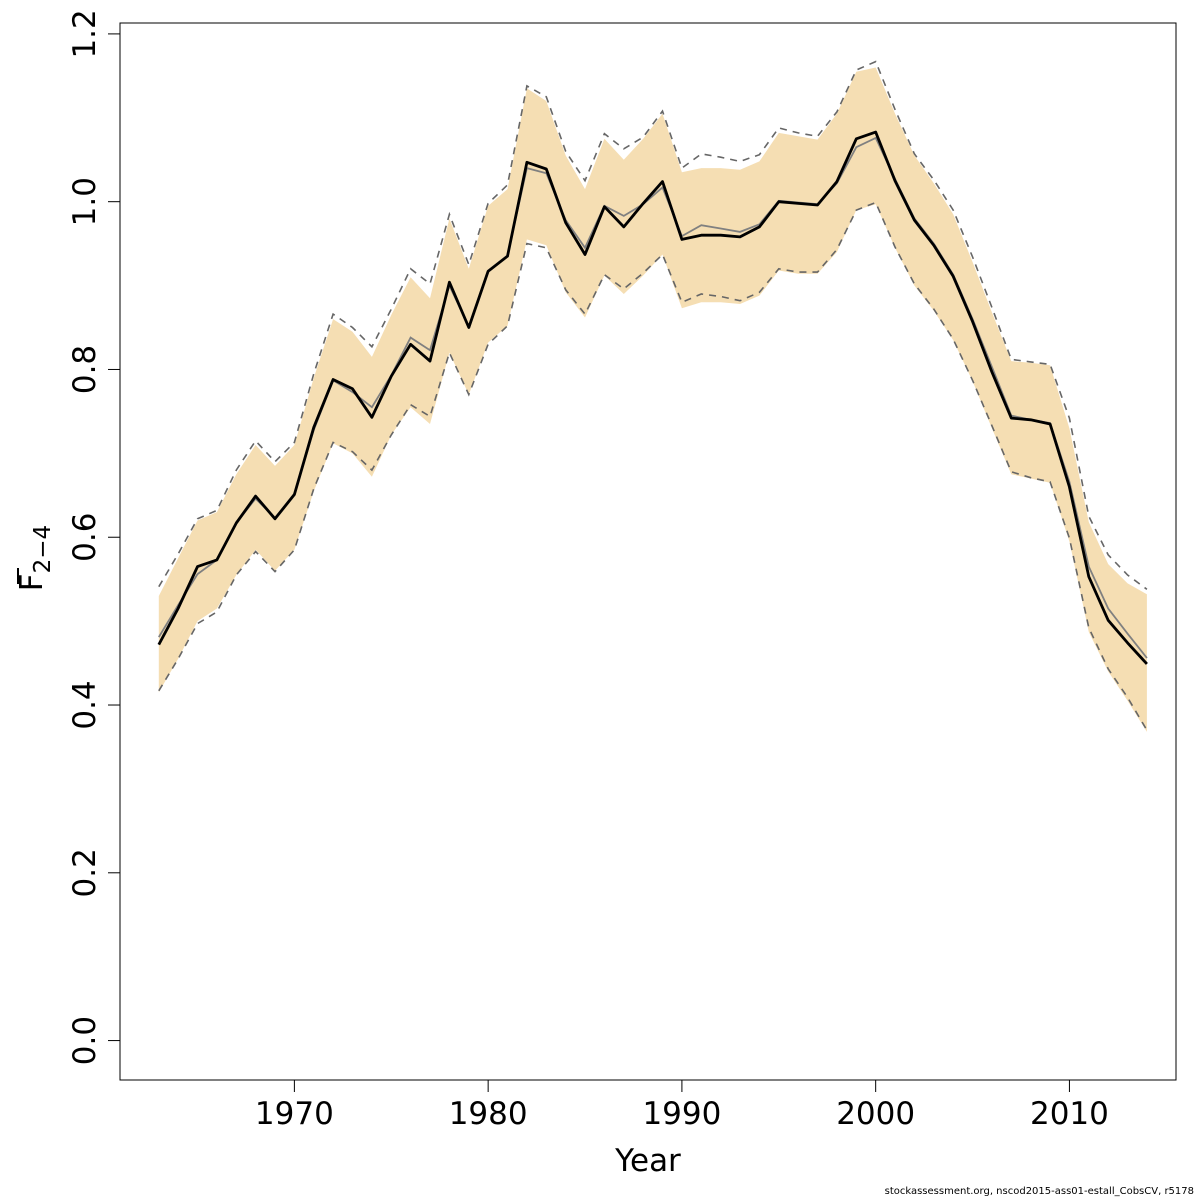 The width and height of the screenshot is (1200, 1200). Describe the element at coordinates (681, 1114) in the screenshot. I see `x-tick-label: 1990` at that location.